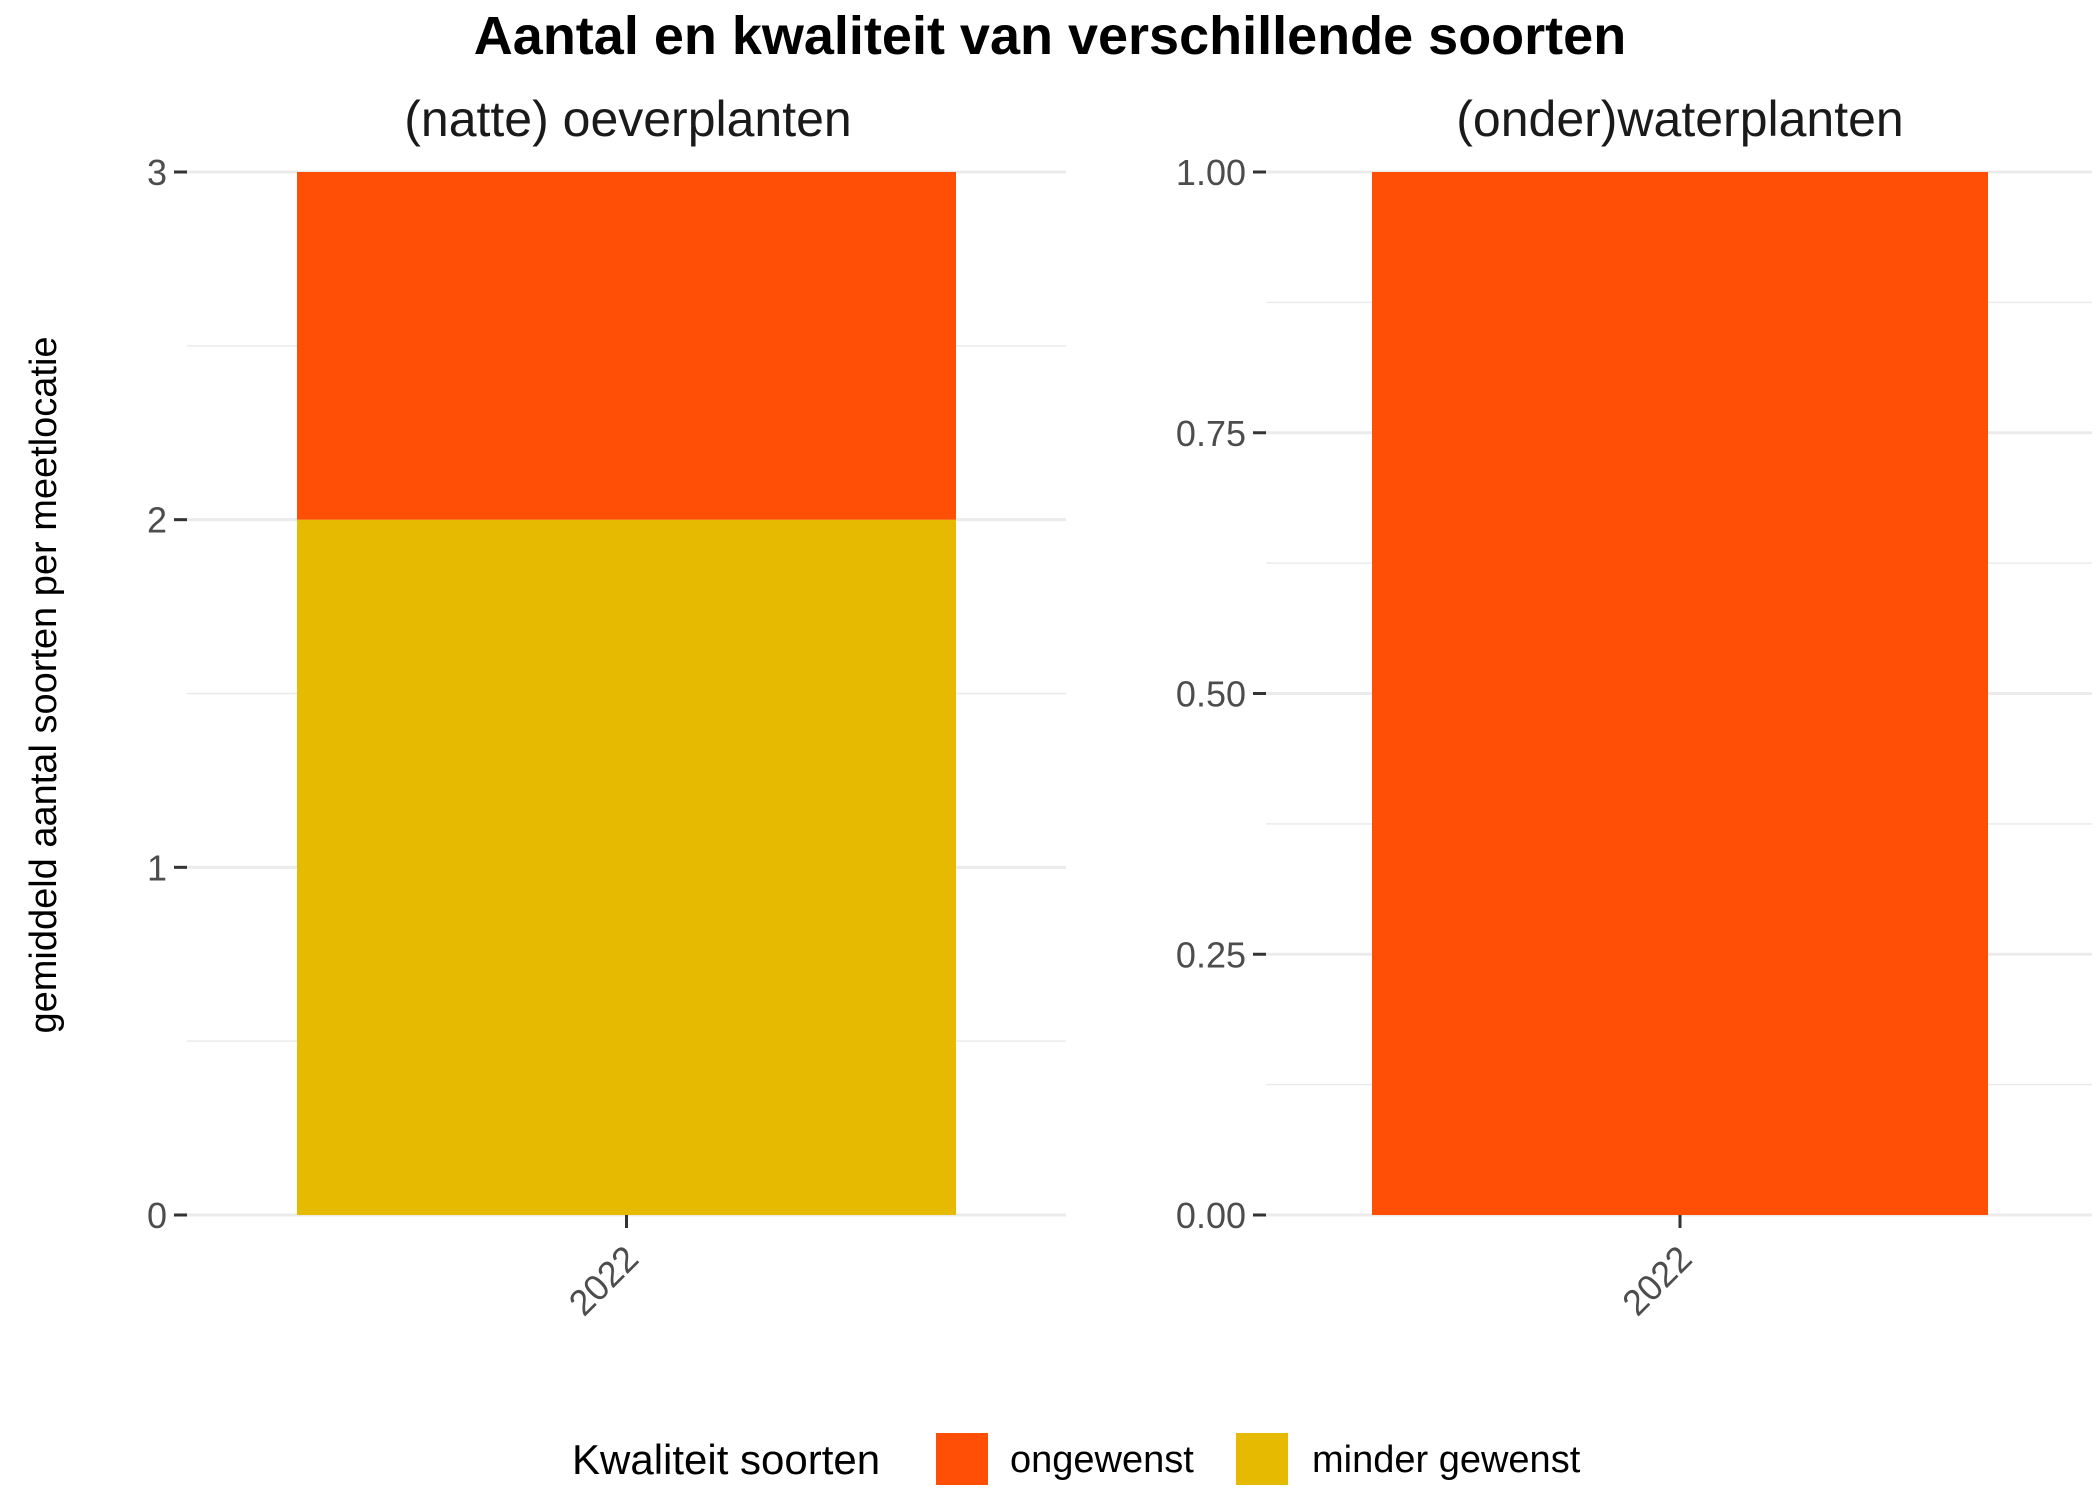  What do you see at coordinates (962, 1459) in the screenshot?
I see `legend-swatch-ongewenst` at bounding box center [962, 1459].